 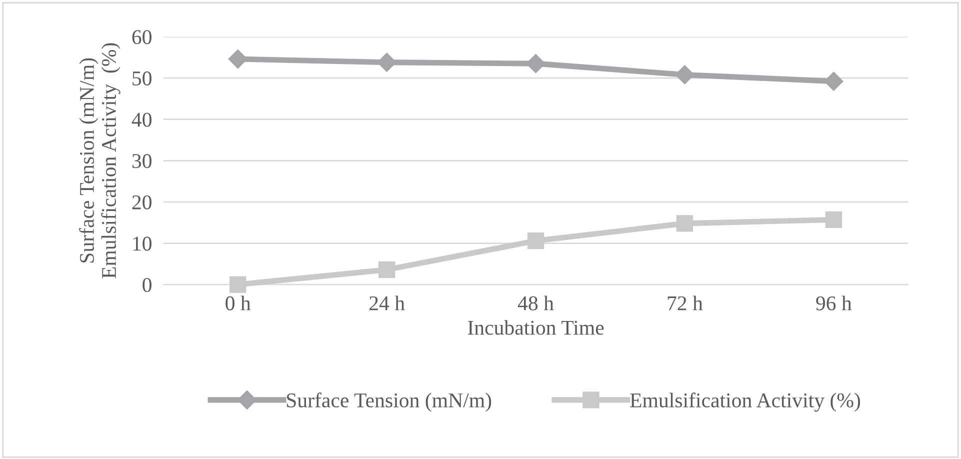 What do you see at coordinates (389, 402) in the screenshot?
I see `legend-label: Surface Tension (mN/m)` at bounding box center [389, 402].